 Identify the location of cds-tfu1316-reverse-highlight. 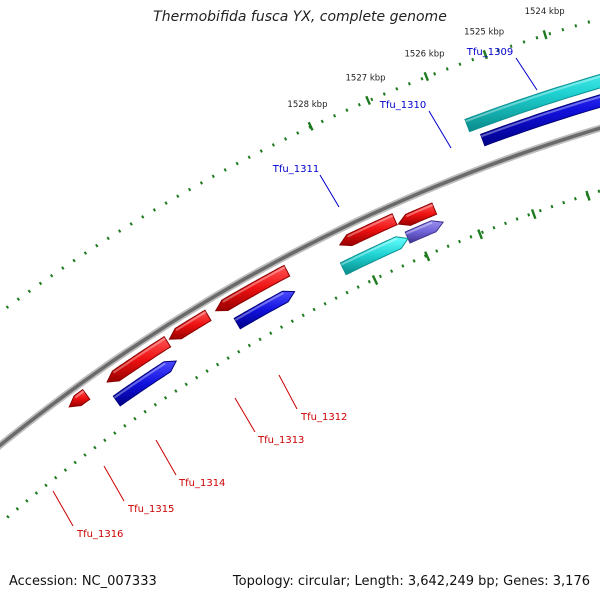
(139, 355).